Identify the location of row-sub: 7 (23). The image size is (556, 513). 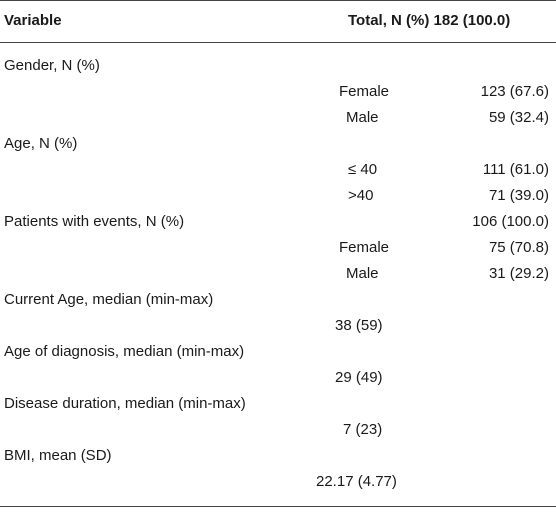
(363, 429).